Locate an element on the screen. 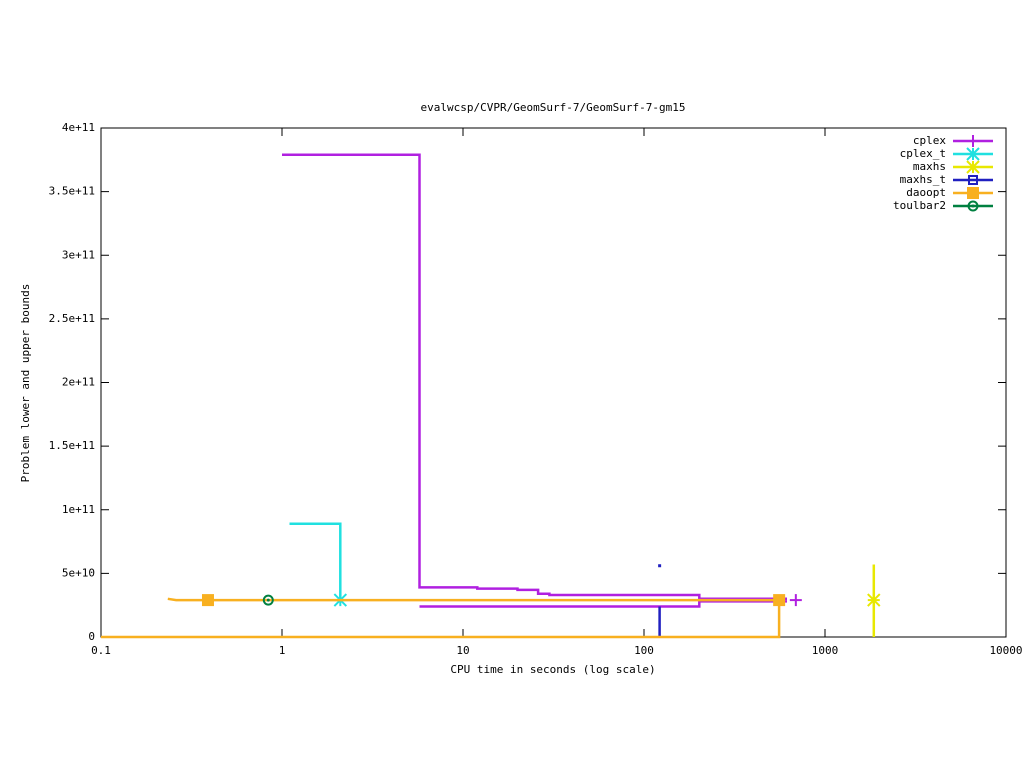  x-tick-label: 1000 is located at coordinates (825, 650).